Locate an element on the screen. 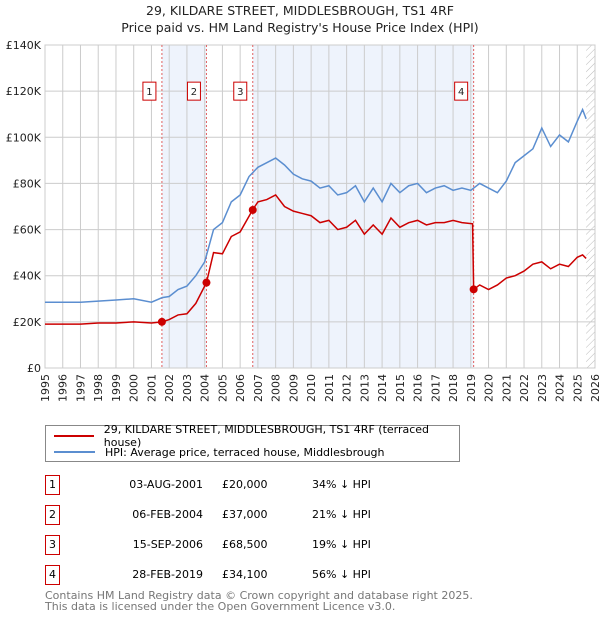 The height and width of the screenshot is (620, 600). y-tick-label: £140K is located at coordinates (24, 45).